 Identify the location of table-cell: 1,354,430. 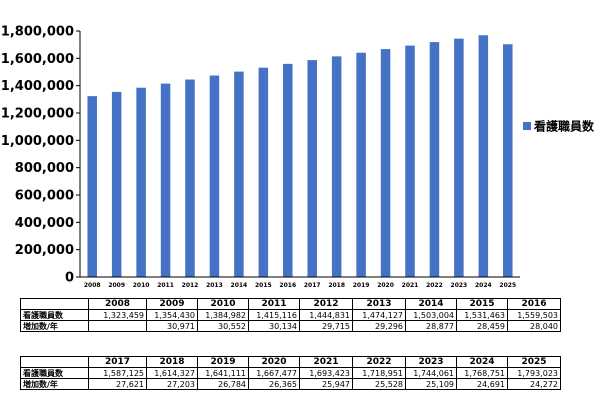
(172, 315).